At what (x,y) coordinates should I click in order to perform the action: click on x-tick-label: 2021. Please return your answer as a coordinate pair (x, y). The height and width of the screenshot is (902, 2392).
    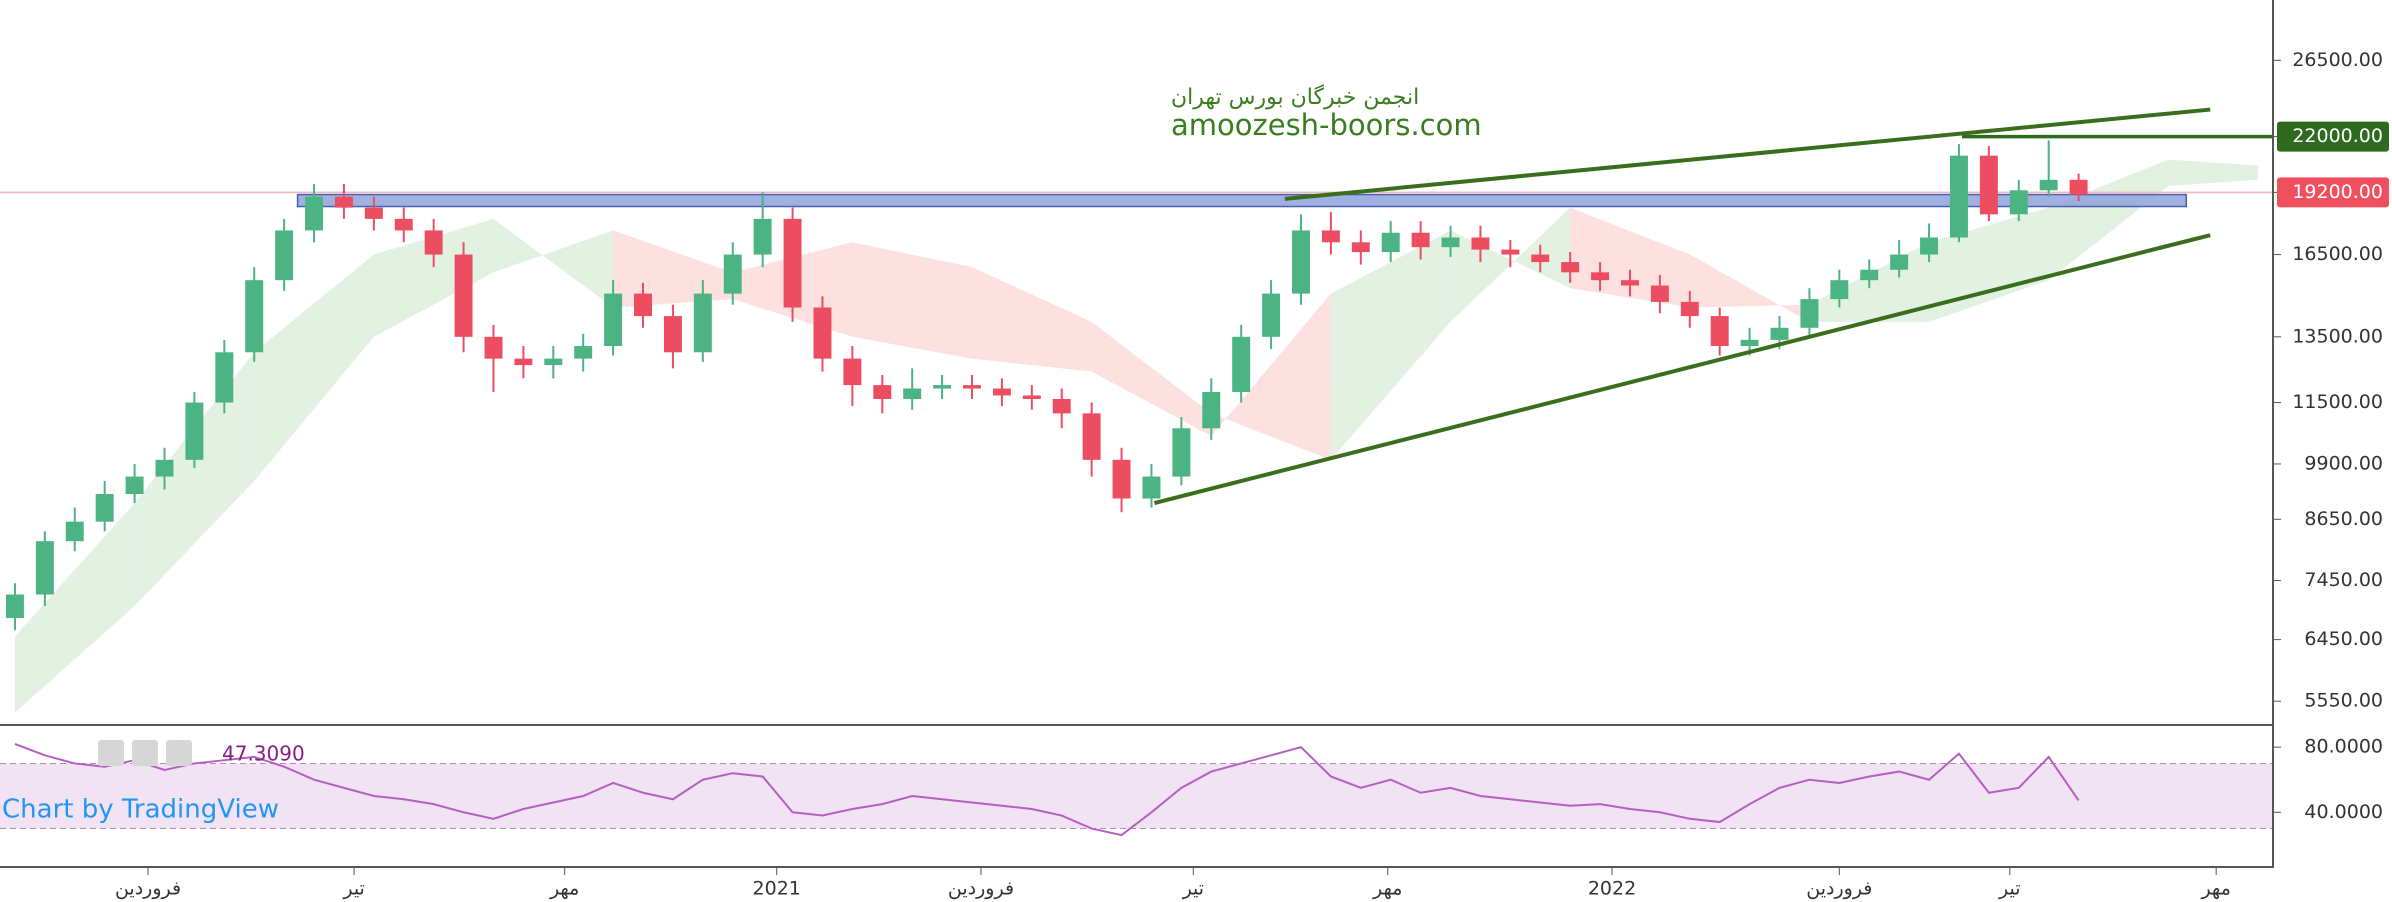
    Looking at the image, I should click on (777, 889).